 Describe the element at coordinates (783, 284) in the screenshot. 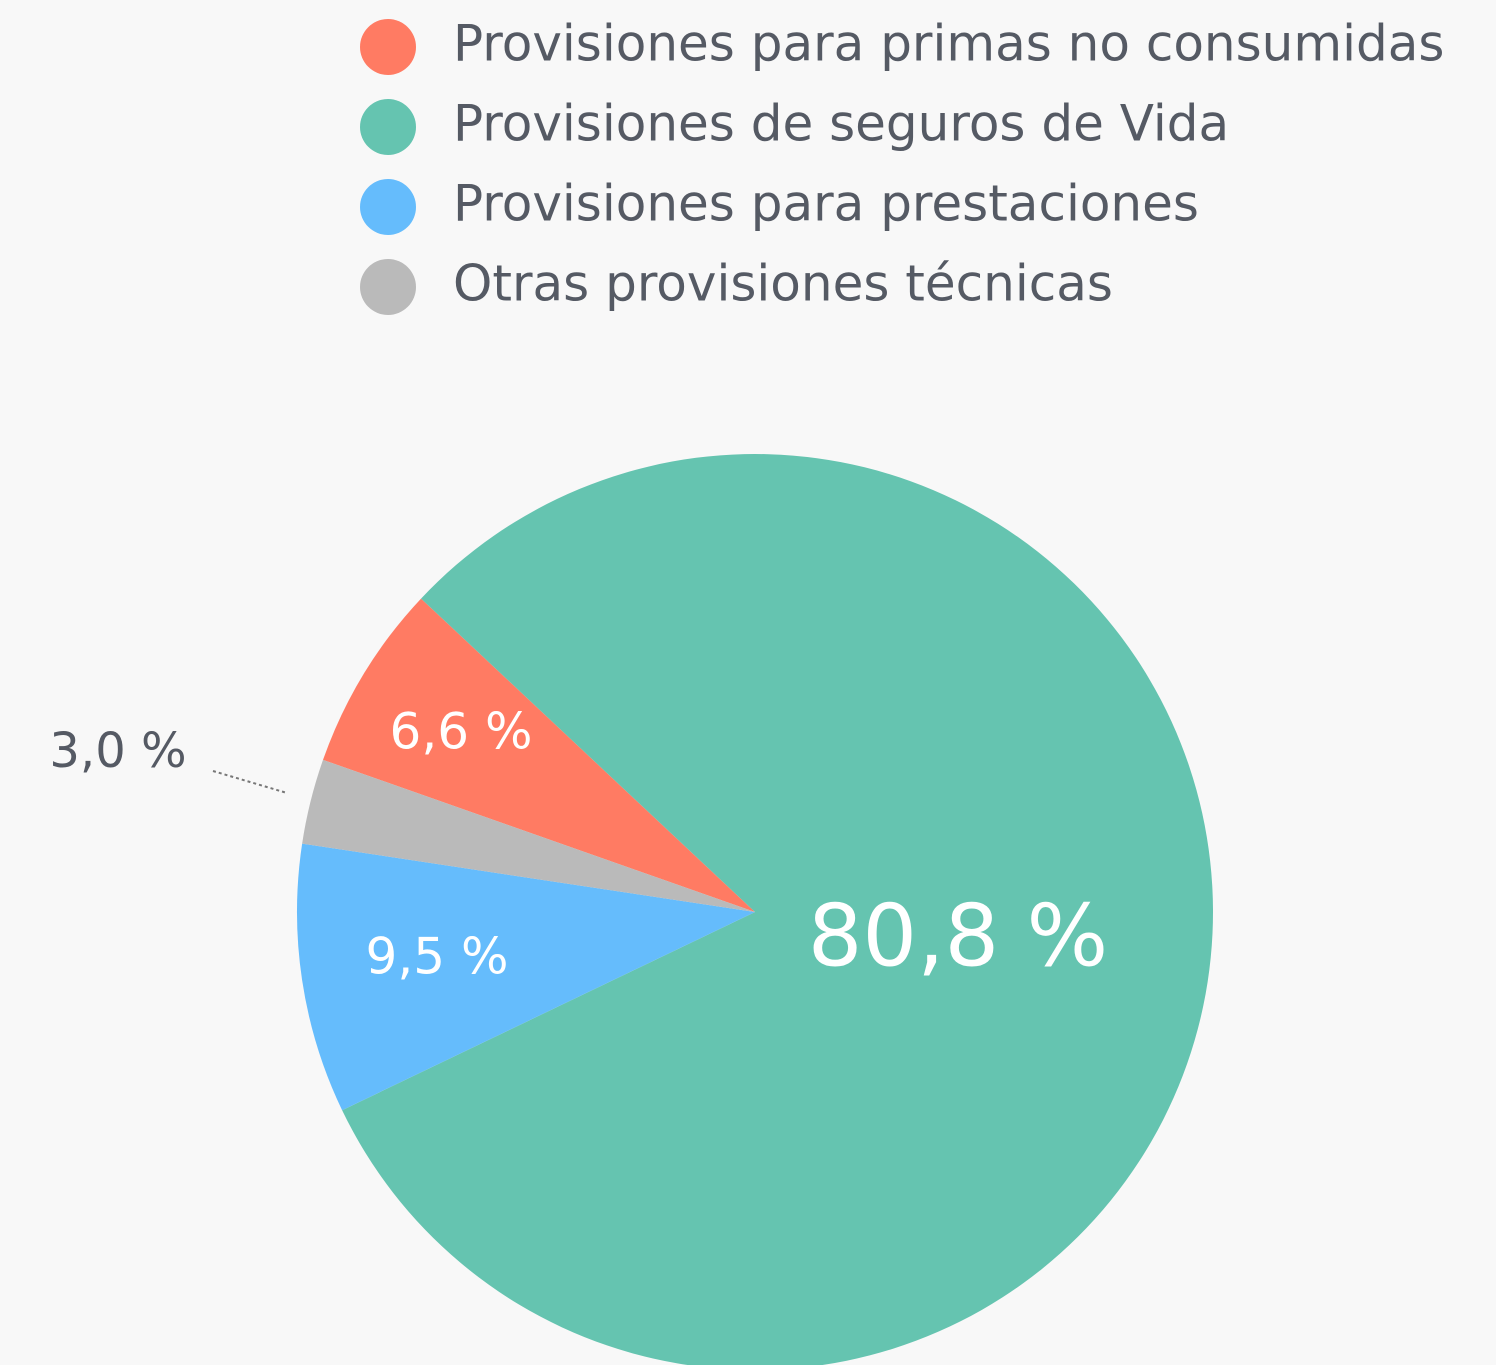

I see `legend-label: Otras provisiones técnicas` at that location.